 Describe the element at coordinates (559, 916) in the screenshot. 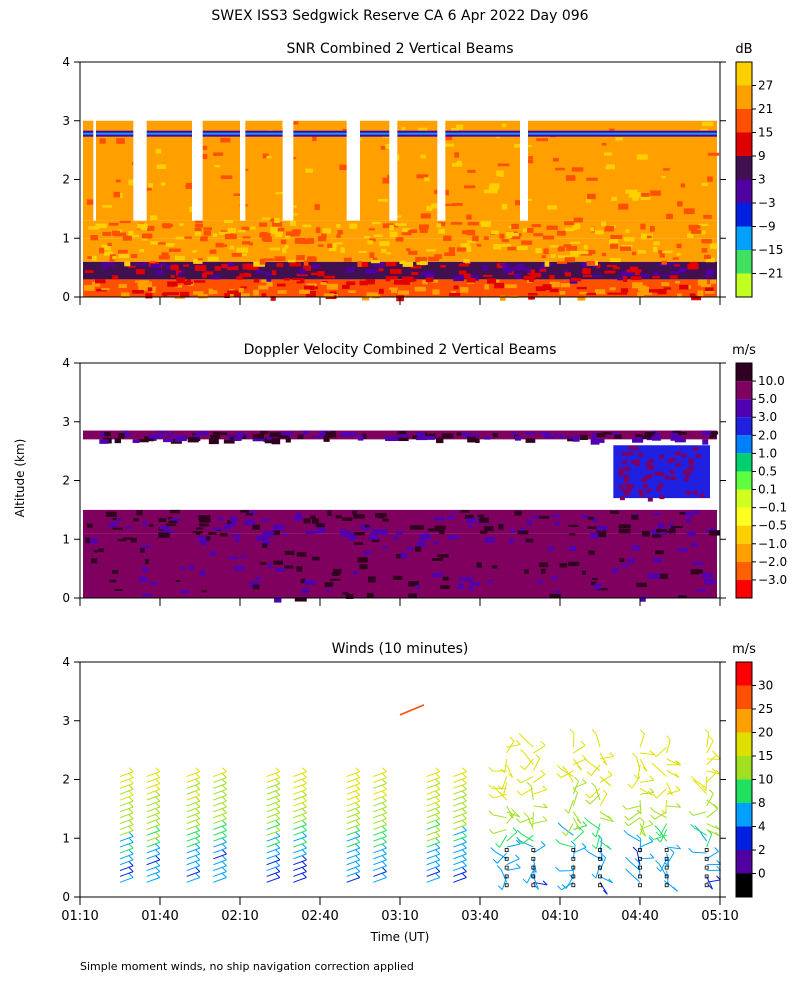

I see `x-tick-label: 04:10` at that location.